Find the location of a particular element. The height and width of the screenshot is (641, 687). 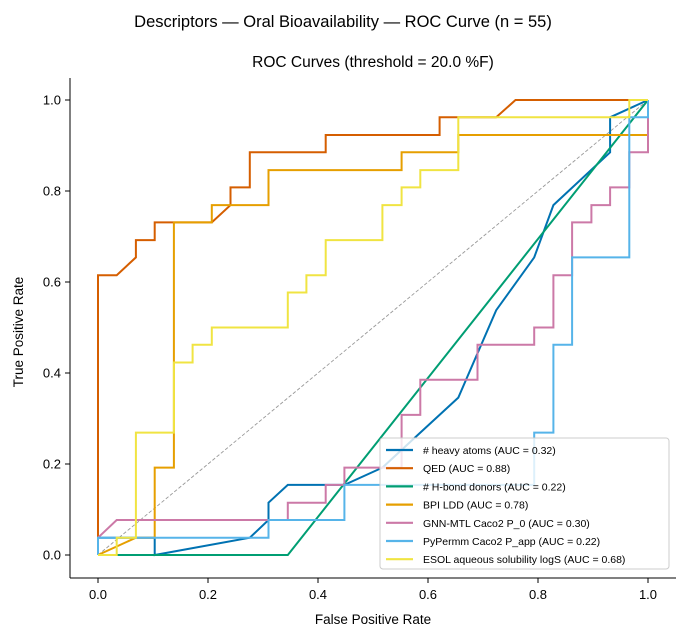

x-tick-label: 1.0 is located at coordinates (648, 594).